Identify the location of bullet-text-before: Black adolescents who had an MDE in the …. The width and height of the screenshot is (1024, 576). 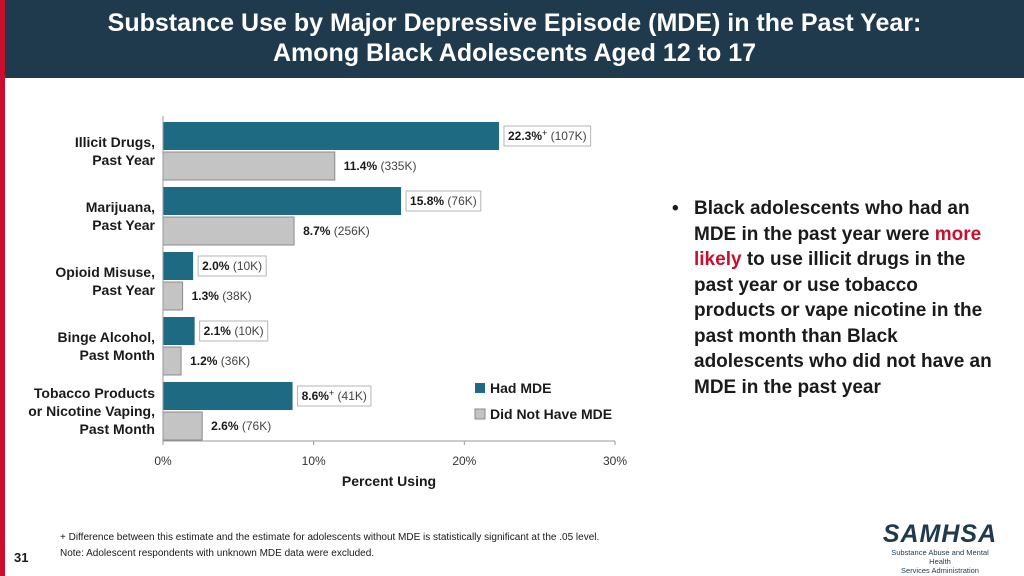
(832, 221).